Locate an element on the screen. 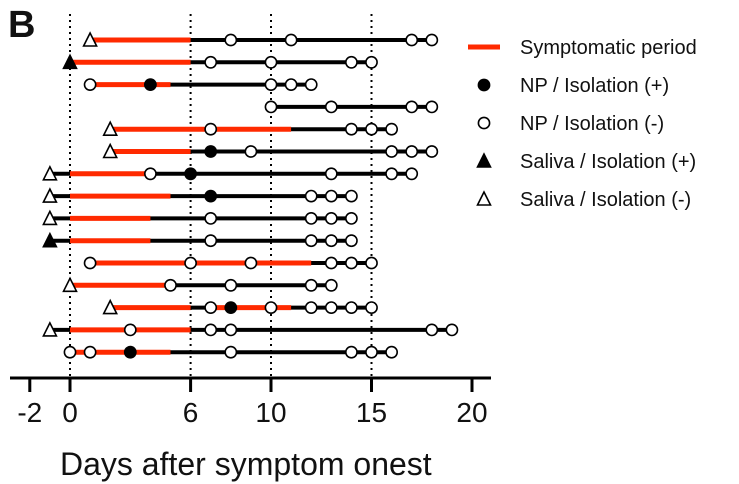  legend-entry: NP / Isolation (+) is located at coordinates (573, 86).